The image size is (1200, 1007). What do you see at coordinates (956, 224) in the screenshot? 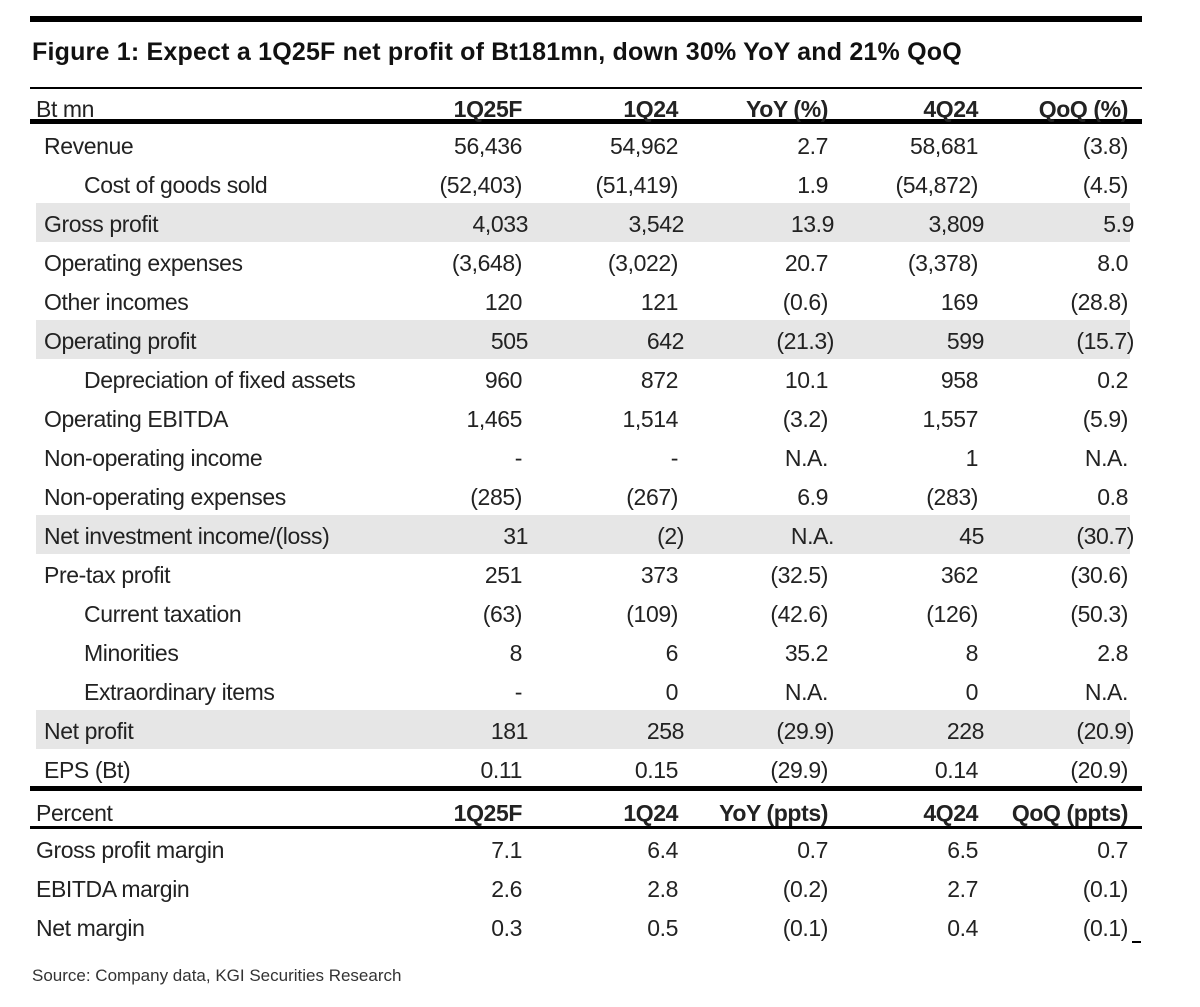
I see `row-value: 3,809` at bounding box center [956, 224].